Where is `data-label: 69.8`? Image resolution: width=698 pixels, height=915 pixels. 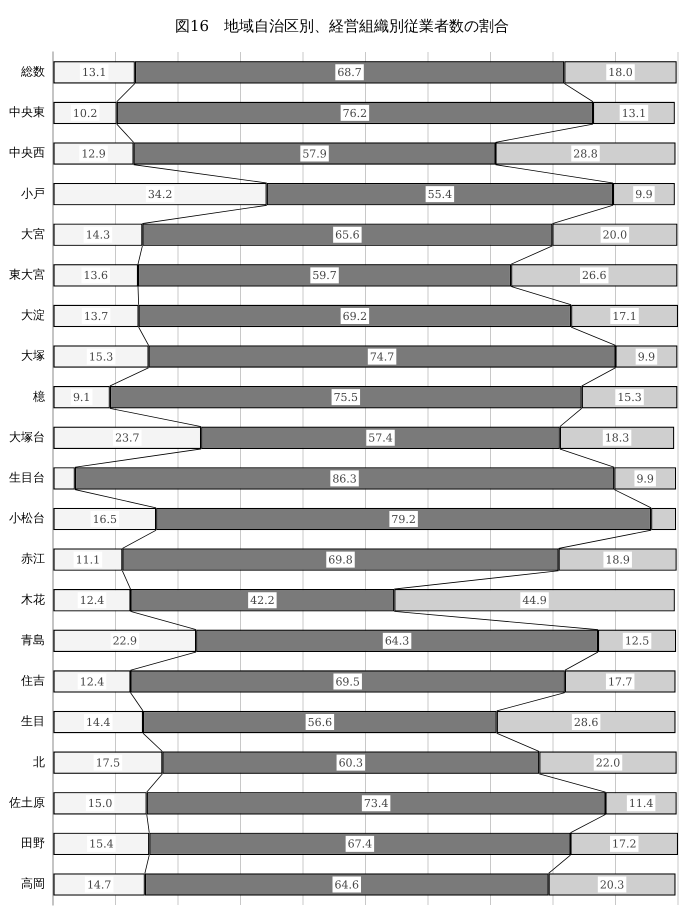 data-label: 69.8 is located at coordinates (340, 559).